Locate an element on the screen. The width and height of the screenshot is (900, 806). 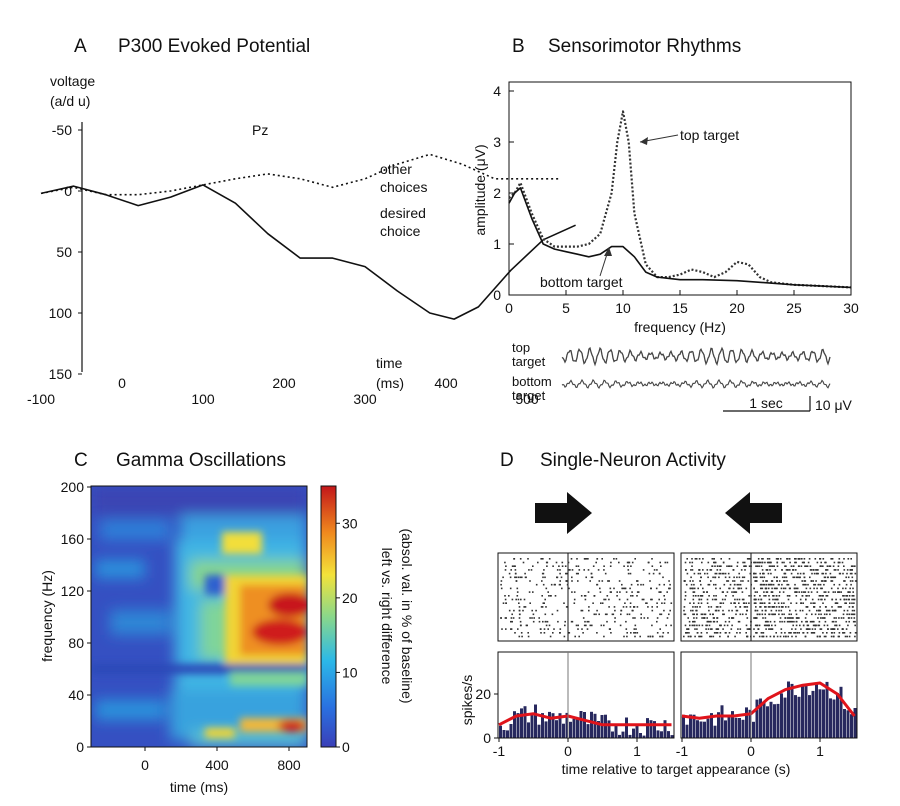
panel-d-raster-left-frame is located at coordinates (586, 597).